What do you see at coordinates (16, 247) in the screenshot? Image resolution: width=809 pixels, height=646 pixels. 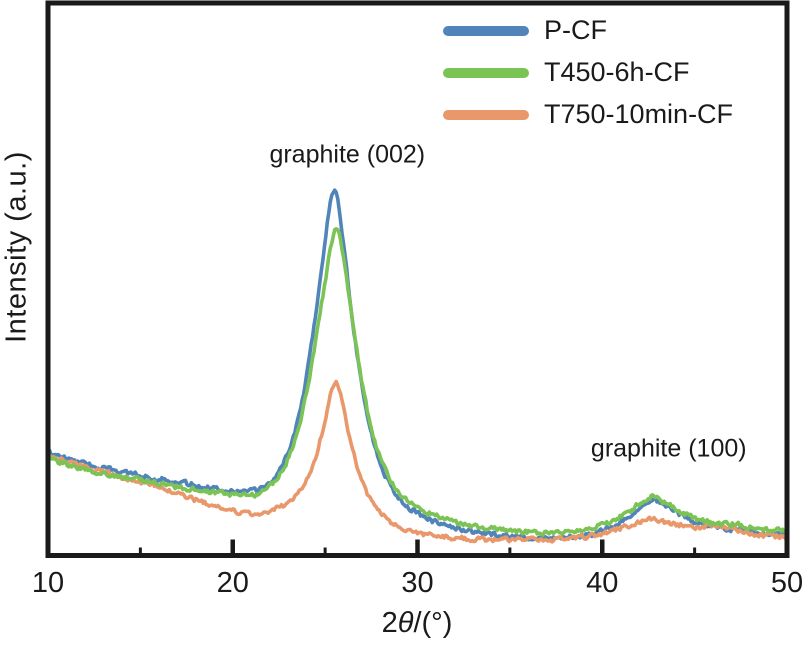 I see `y-axis-label: Intensity (a.u.)` at bounding box center [16, 247].